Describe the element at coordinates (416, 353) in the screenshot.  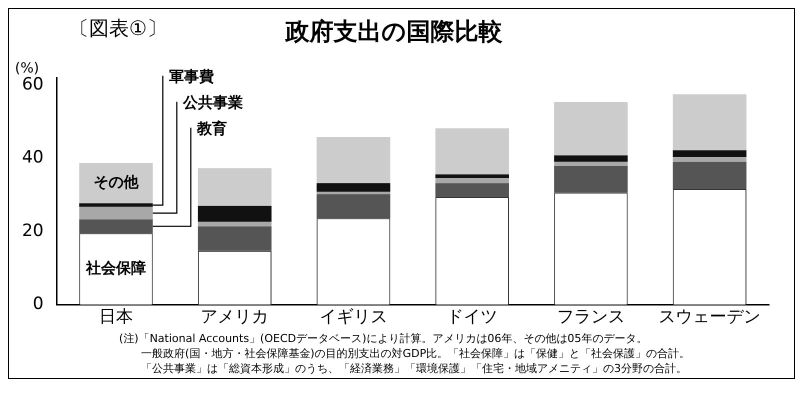
I see `text: 一般政府(国・地方・社会保障基金)の目的別支出の対GDP比。「社会保障」は「保健」と「社会保護」の合計。` at that location.